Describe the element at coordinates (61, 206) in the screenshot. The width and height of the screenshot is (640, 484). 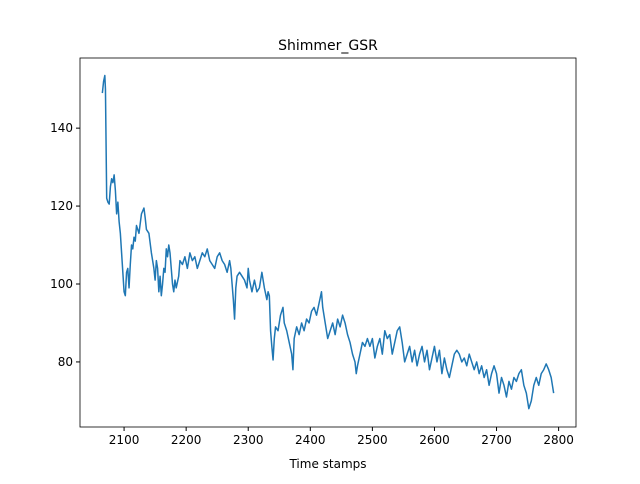
I see `y-tick-label: 120` at that location.